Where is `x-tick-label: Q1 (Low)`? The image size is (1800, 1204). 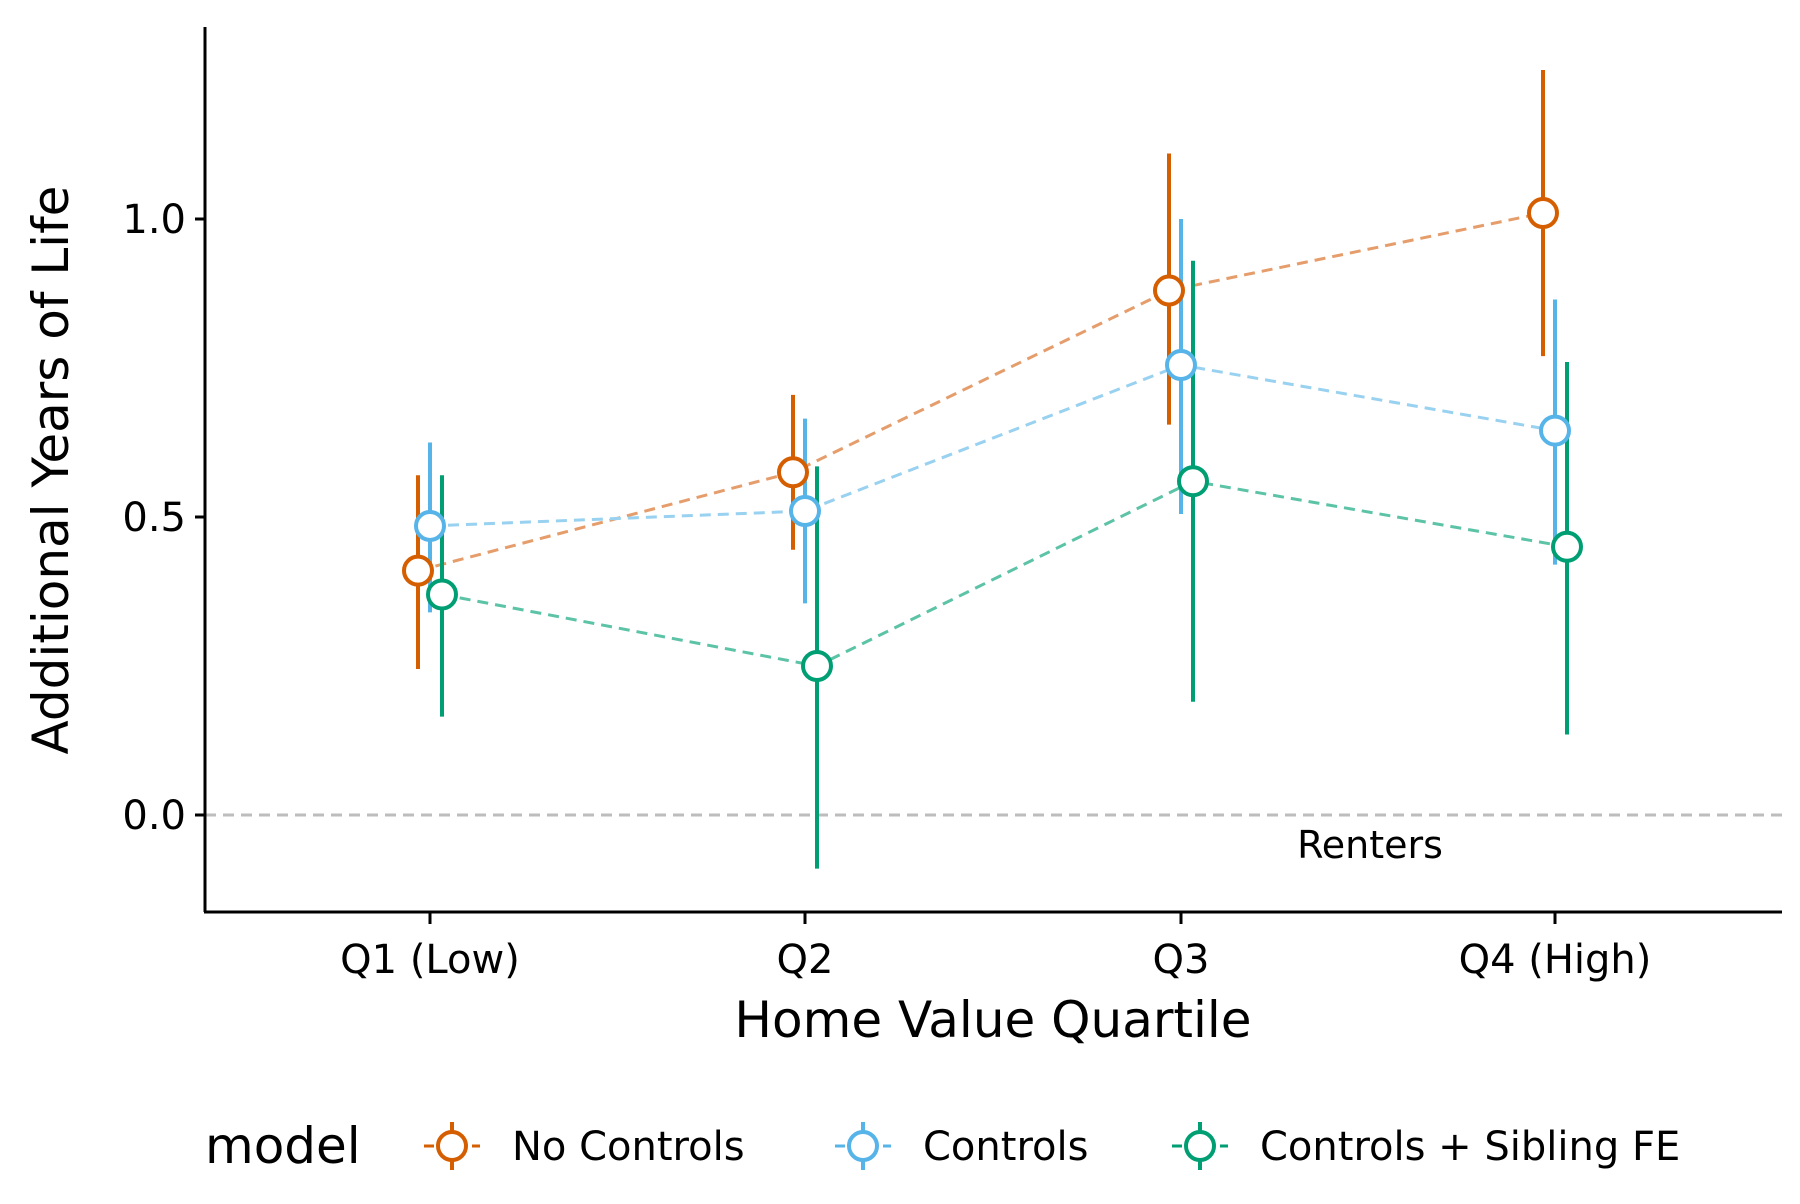 x-tick-label: Q1 (Low) is located at coordinates (430, 960).